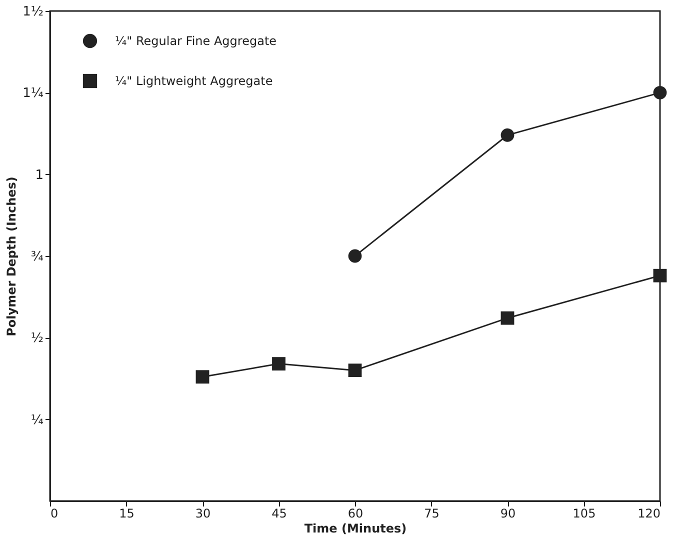  Describe the element at coordinates (126, 513) in the screenshot. I see `x-tick-label: 15` at that location.